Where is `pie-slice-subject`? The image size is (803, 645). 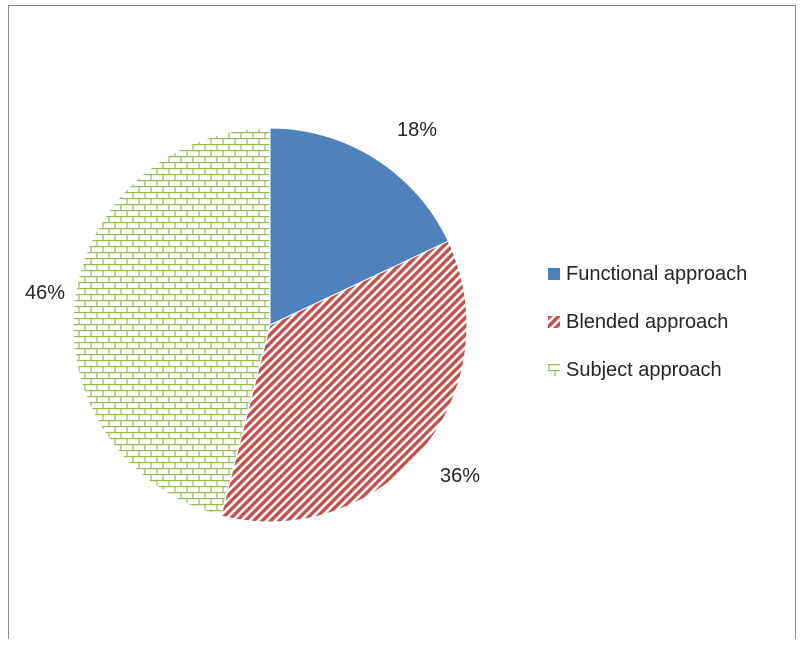
pie-slice-subject is located at coordinates (171, 322).